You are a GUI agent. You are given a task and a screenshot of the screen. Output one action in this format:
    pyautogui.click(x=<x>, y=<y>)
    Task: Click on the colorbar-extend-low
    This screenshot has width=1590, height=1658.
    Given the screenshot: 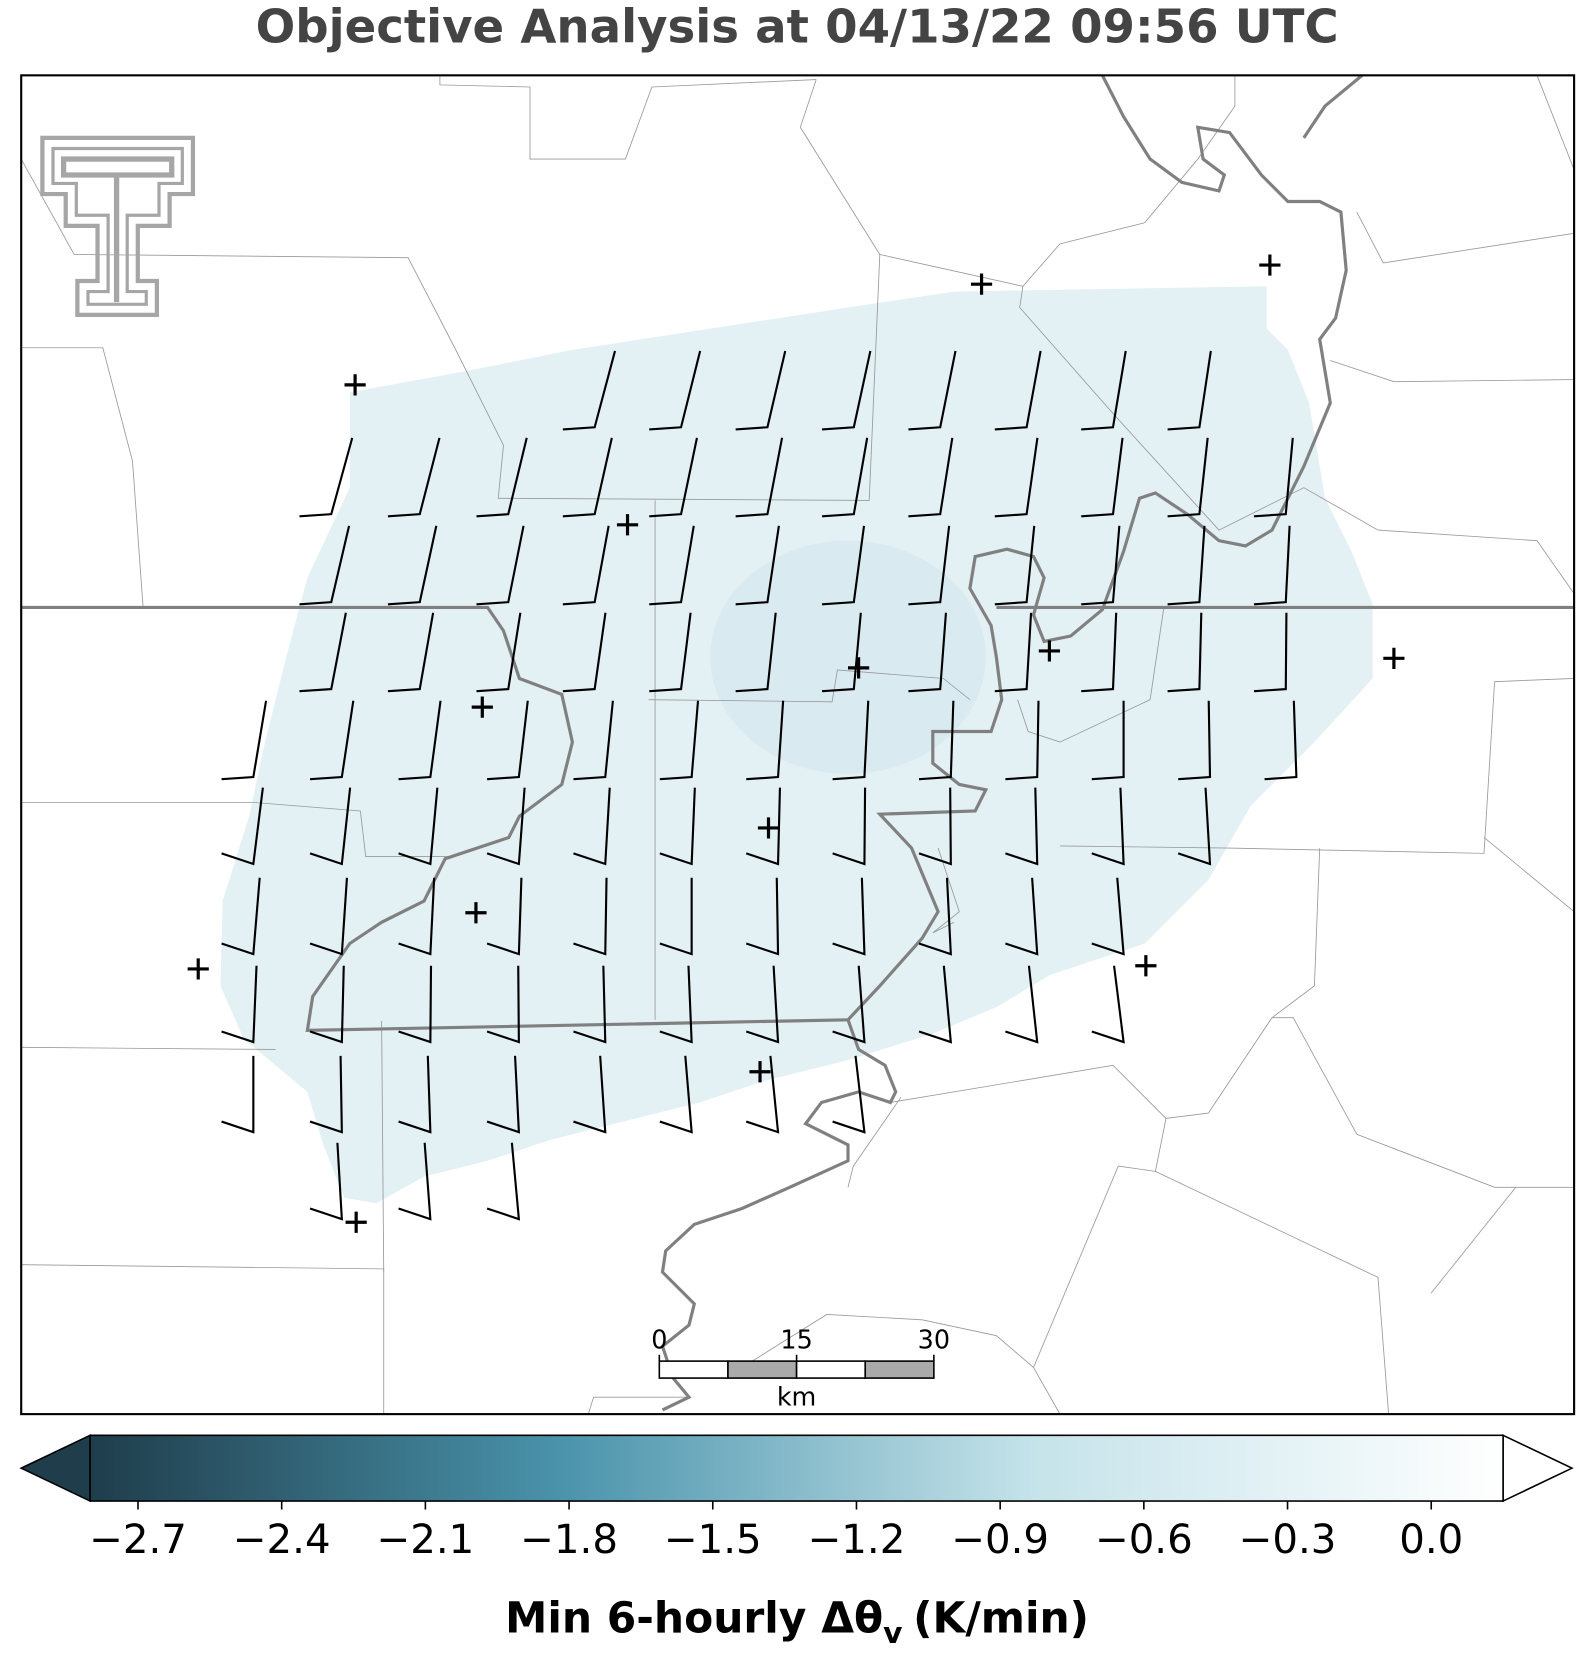 What is the action you would take?
    pyautogui.click(x=55, y=1468)
    